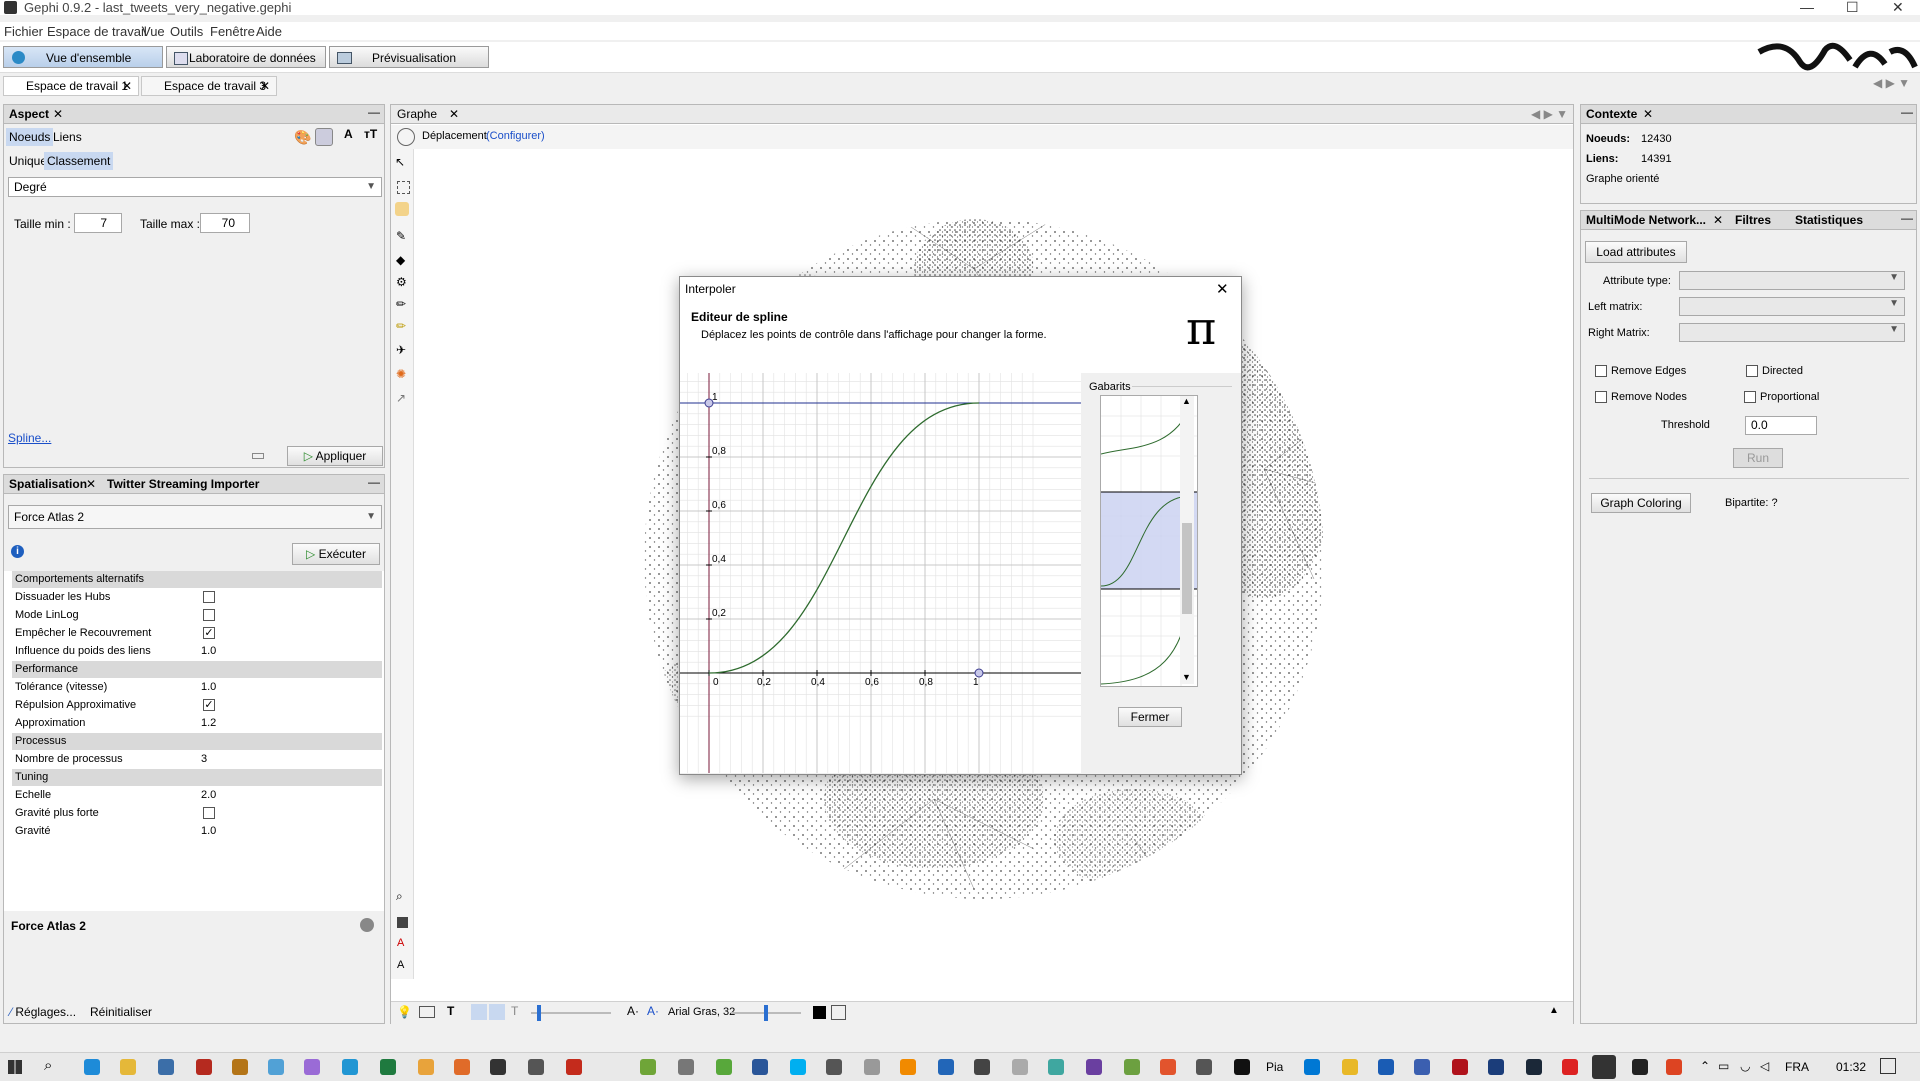 This screenshot has height=1081, width=1920. Describe the element at coordinates (401, 350) in the screenshot. I see `shortest-path-icon: ✈` at that location.